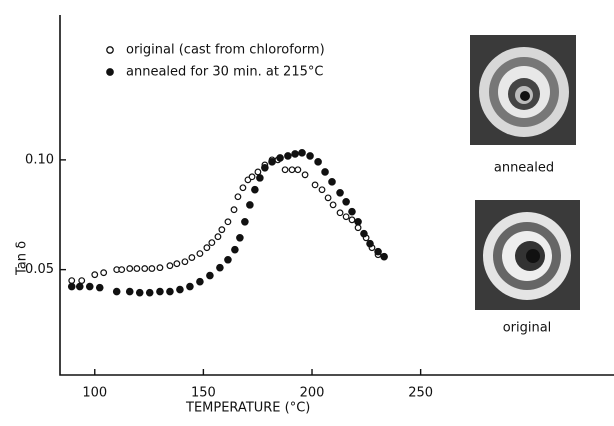  What do you see at coordinates (39, 159) in the screenshot?
I see `y-tick-label: 0.10` at bounding box center [39, 159].